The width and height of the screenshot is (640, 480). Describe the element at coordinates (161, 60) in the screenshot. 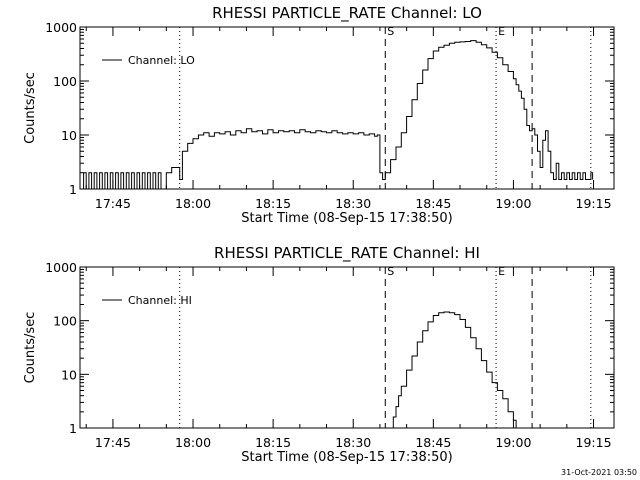

I see `legend-label: Channel: LO` at that location.